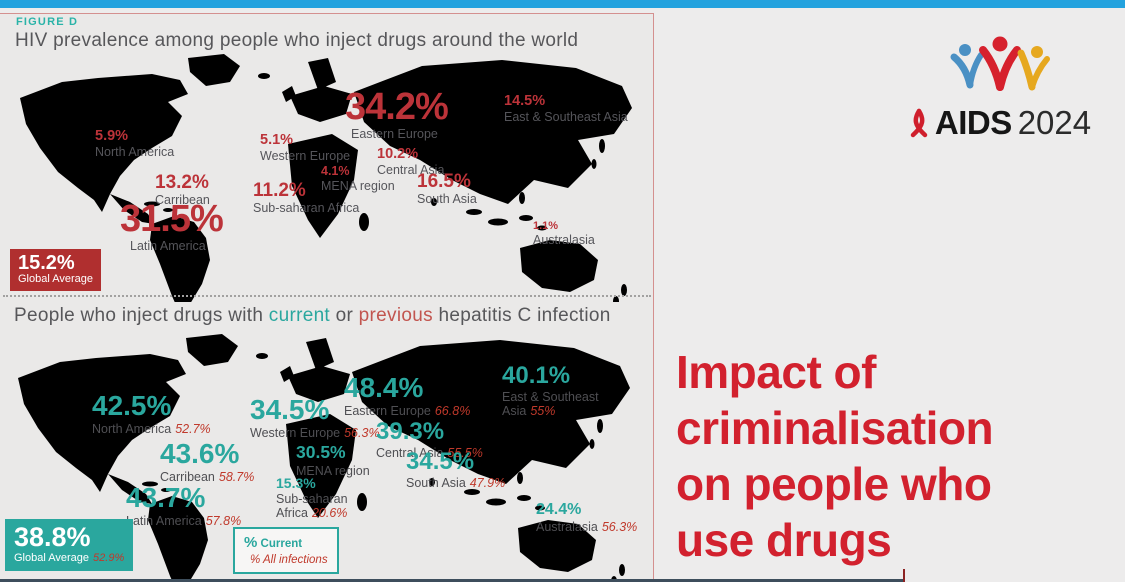 The width and height of the screenshot is (1125, 582). I want to click on map2-region-latin-america: 43.7% Latin America 57.8%, so click(183, 505).